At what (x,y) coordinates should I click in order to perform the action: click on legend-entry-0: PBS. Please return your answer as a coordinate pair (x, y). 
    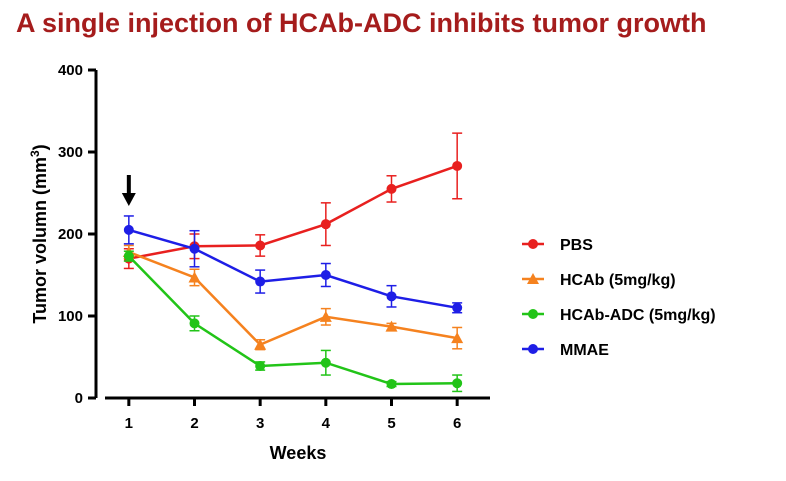
    Looking at the image, I should click on (557, 245).